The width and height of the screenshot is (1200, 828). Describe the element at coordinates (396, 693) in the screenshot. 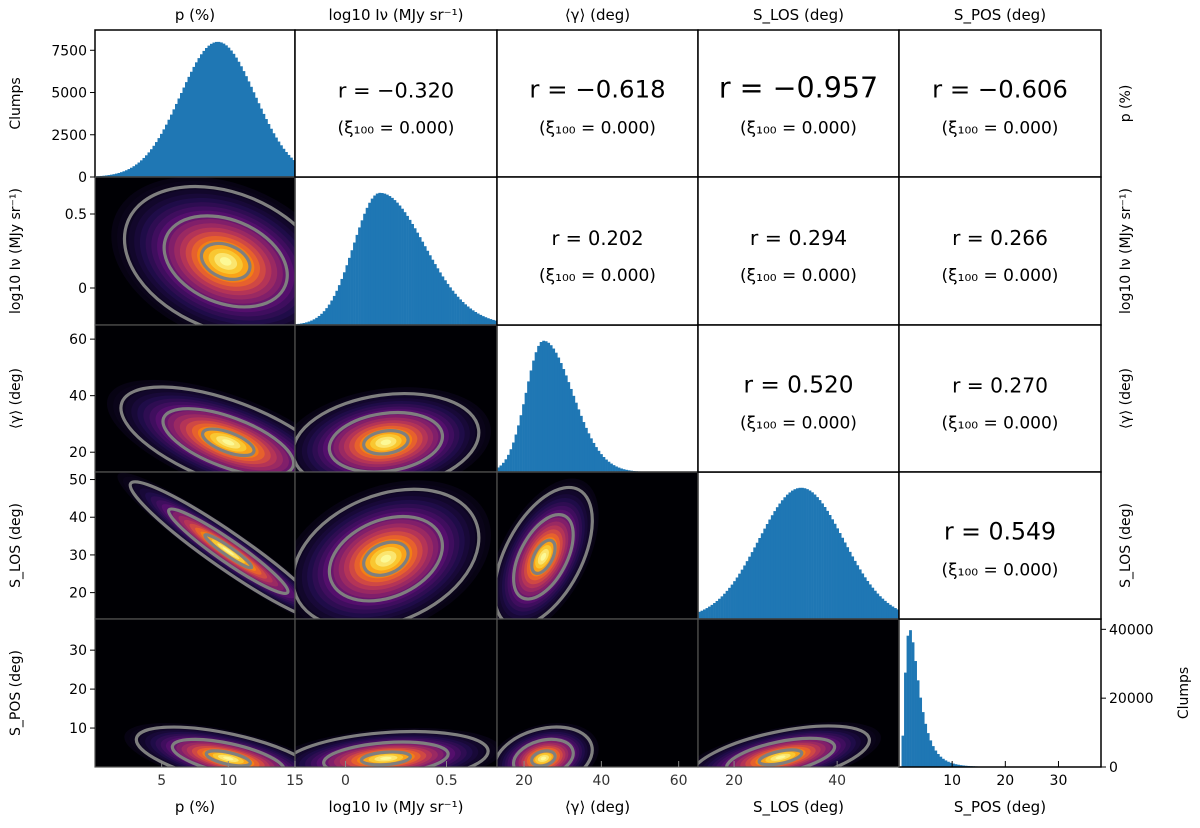

I see `density-logI-spos` at that location.